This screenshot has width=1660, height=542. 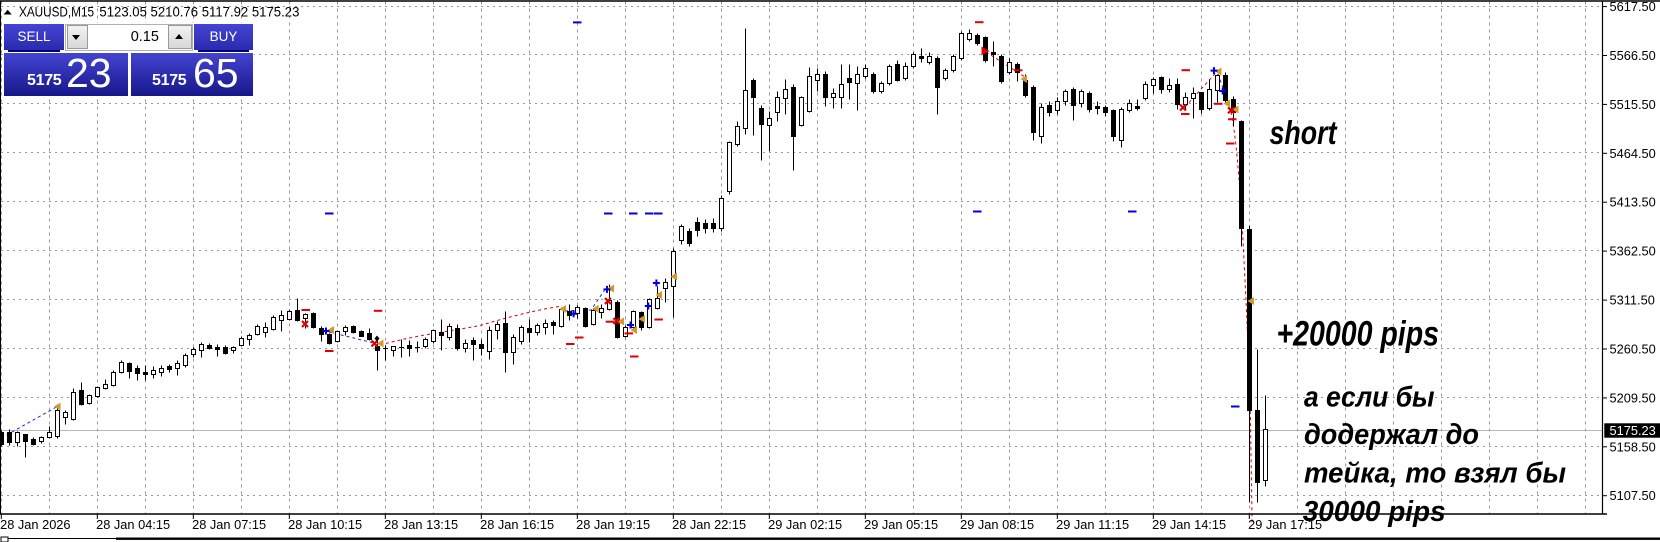 I want to click on svg-text: 5362.50, so click(x=1633, y=251).